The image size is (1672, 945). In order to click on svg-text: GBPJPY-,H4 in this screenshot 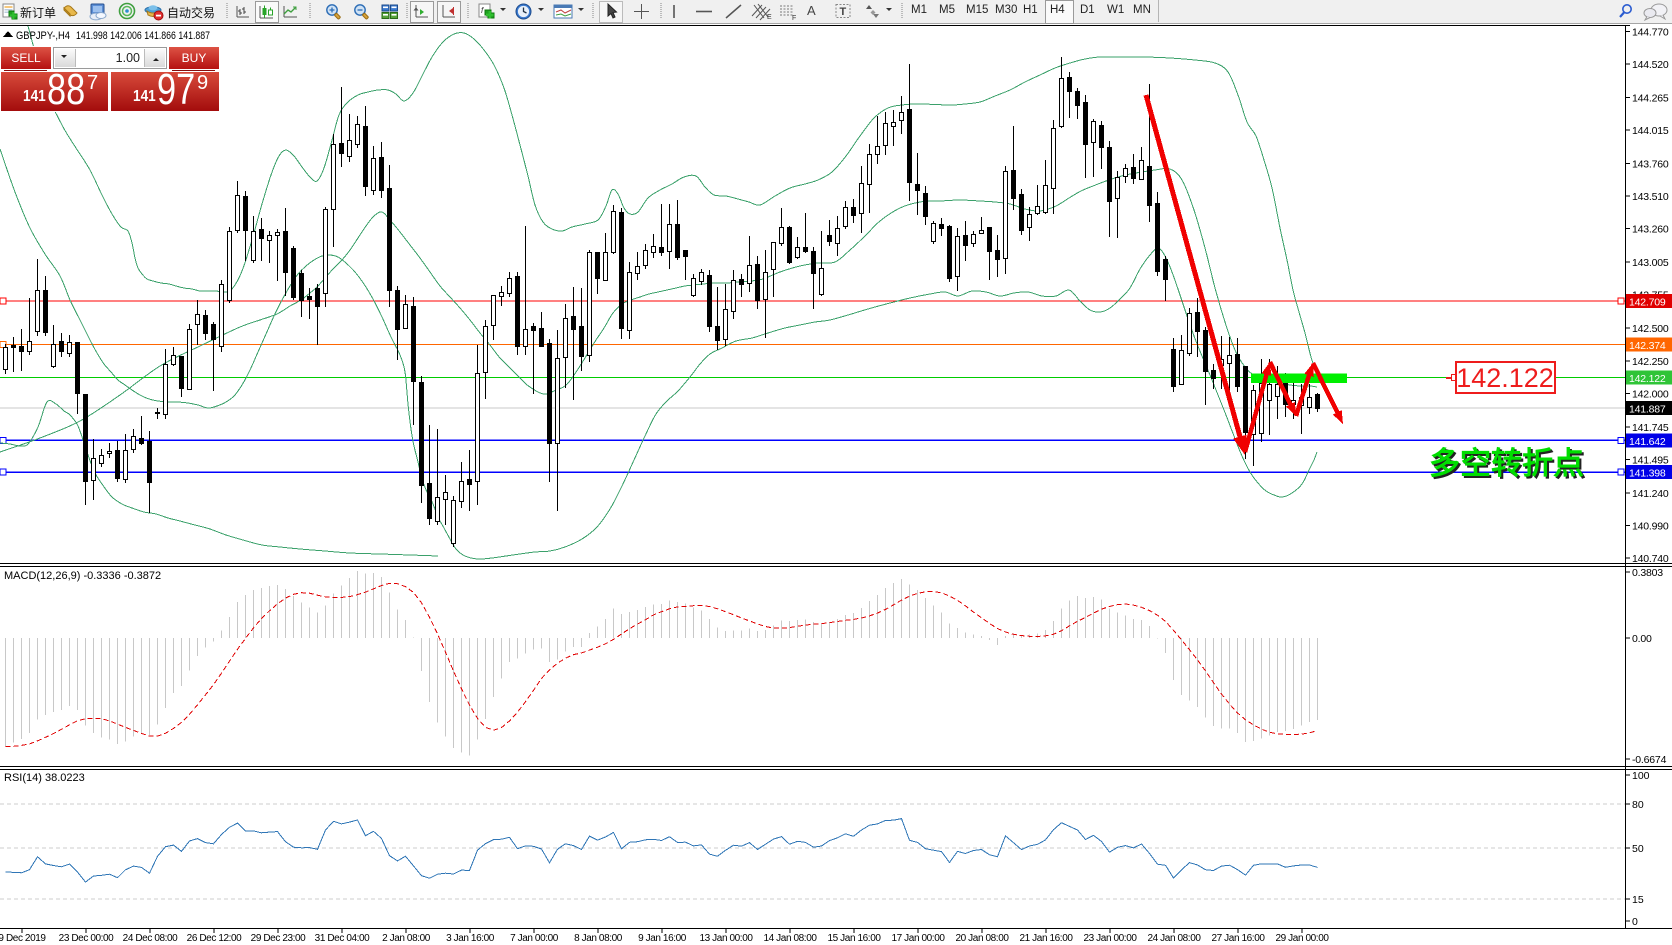, I will do `click(43, 36)`.